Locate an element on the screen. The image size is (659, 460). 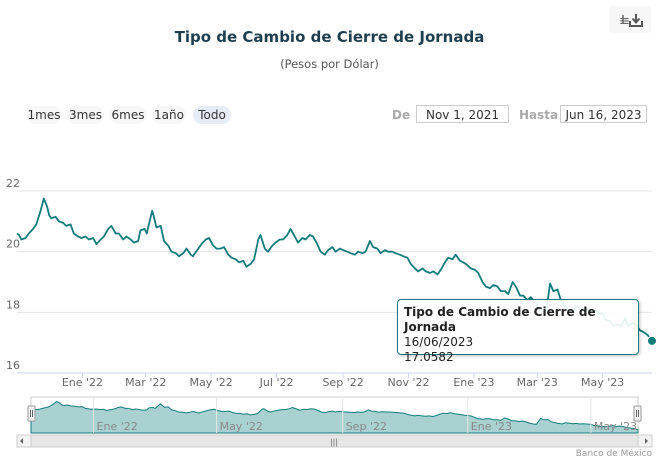
range-button-6mes: 6mes is located at coordinates (128, 115).